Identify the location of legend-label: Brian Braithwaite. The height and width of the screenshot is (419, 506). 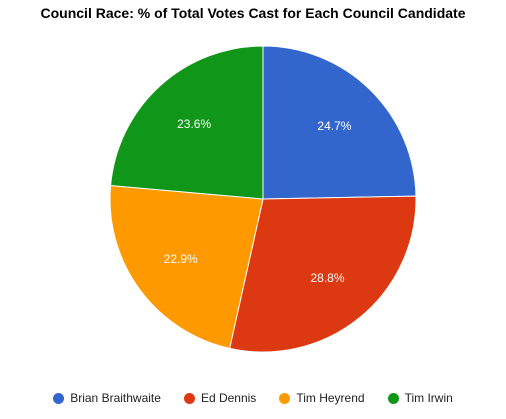
(115, 398).